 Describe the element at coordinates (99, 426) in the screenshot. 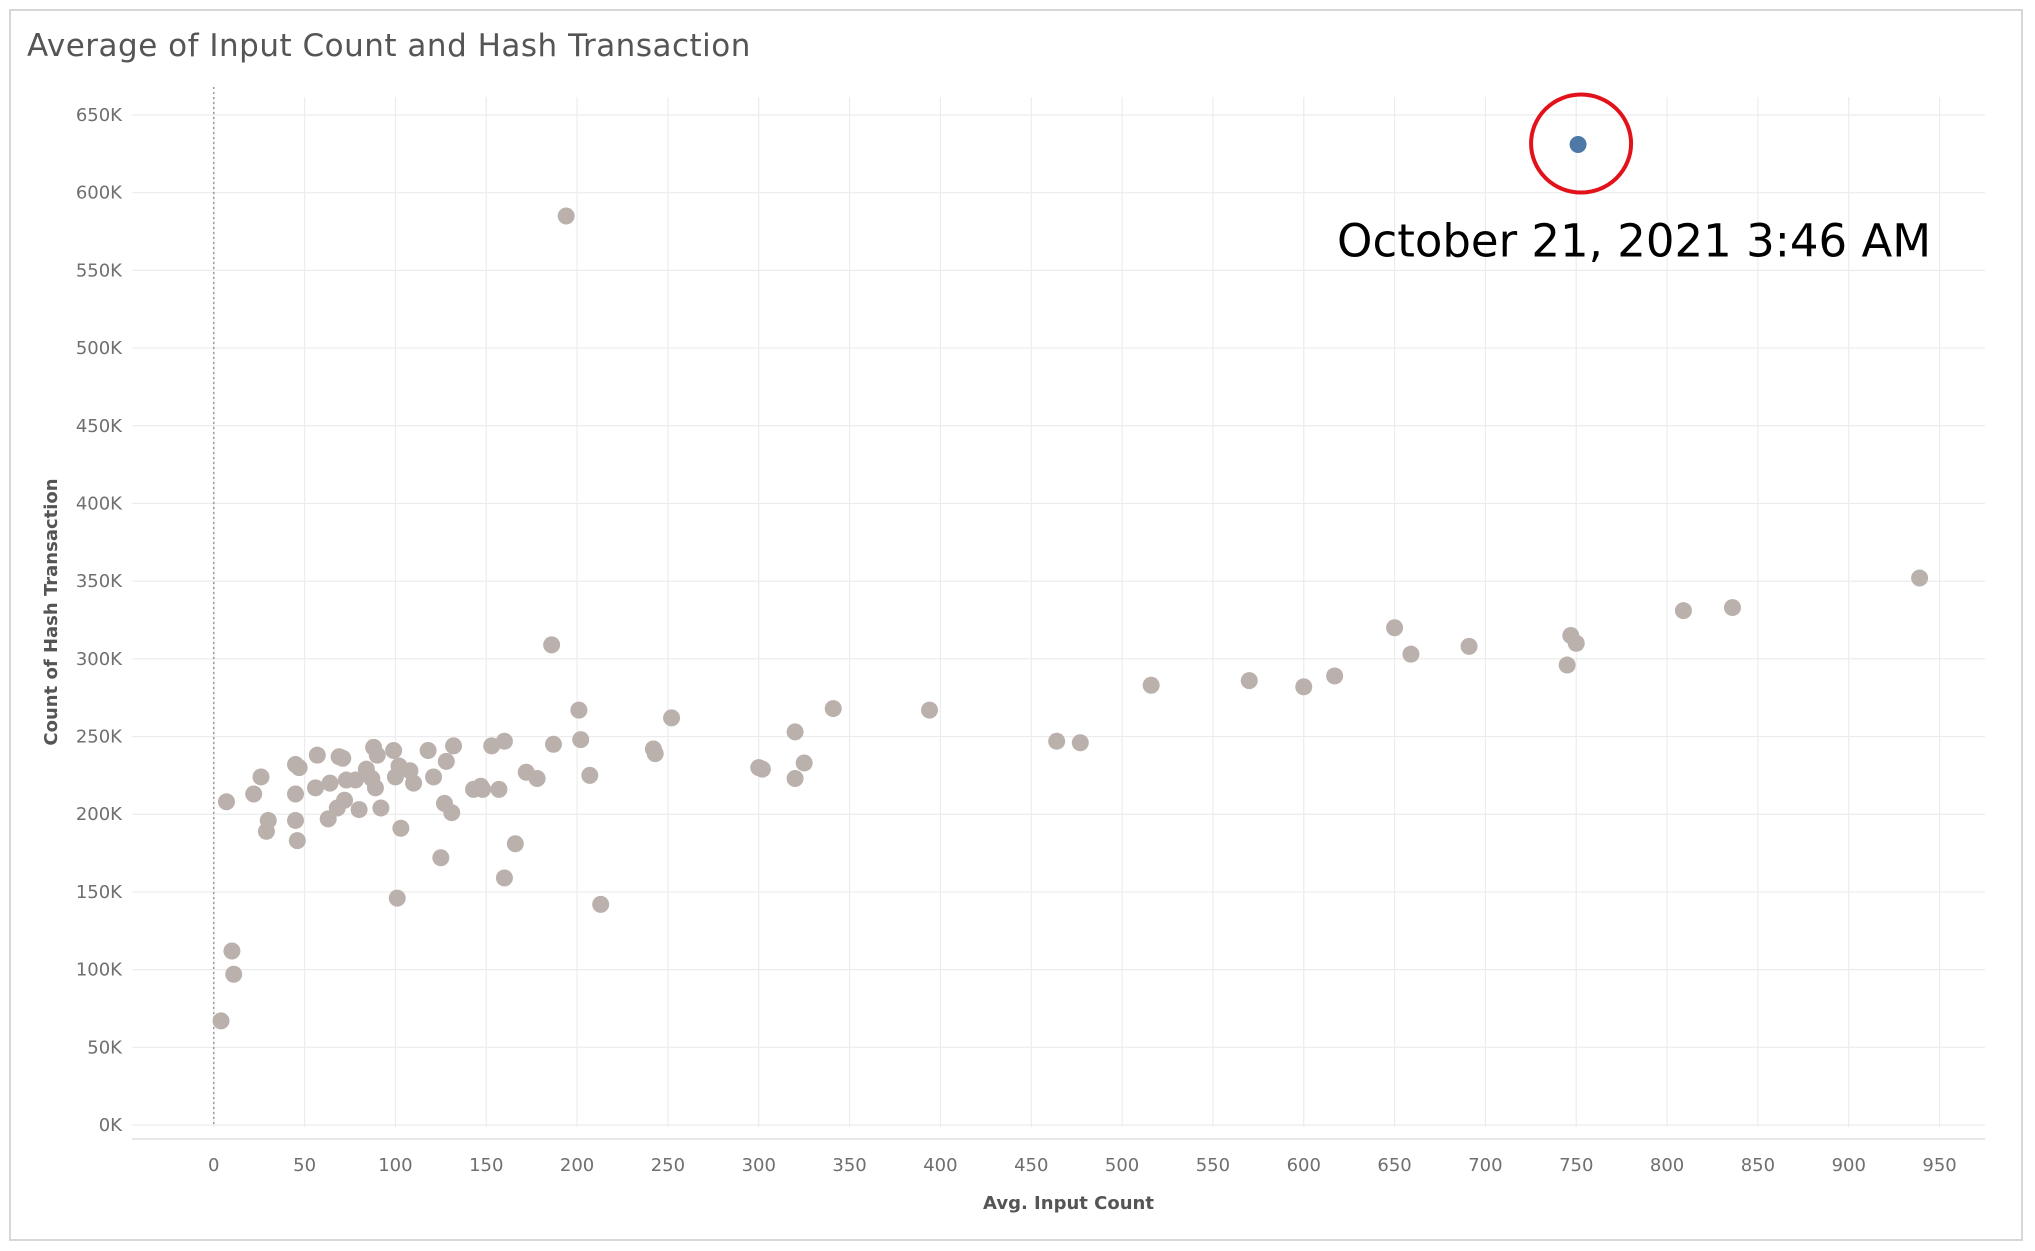

I see `y-tick-label: 450K` at that location.